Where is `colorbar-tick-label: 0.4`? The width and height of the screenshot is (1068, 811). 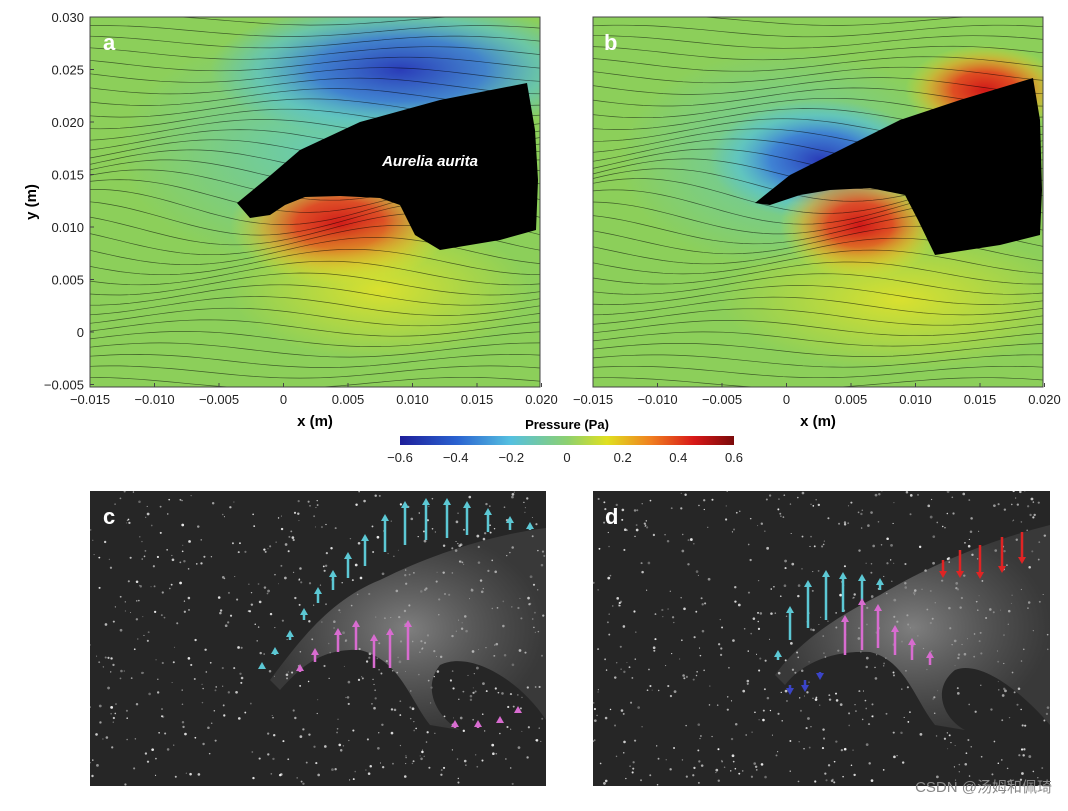 colorbar-tick-label: 0.4 is located at coordinates (678, 457).